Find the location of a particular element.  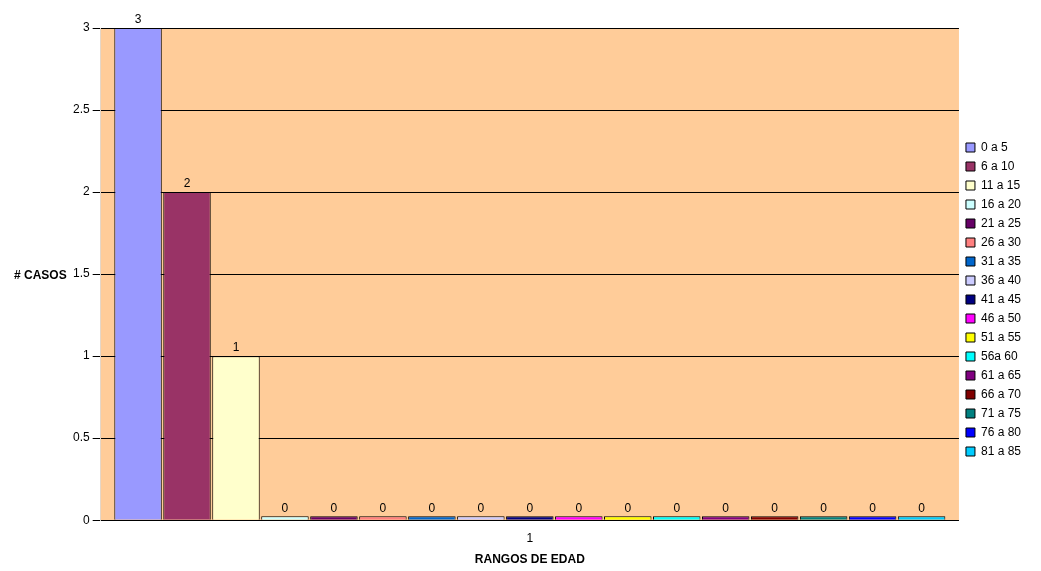

y-tick-label: 1.5 is located at coordinates (81, 273).